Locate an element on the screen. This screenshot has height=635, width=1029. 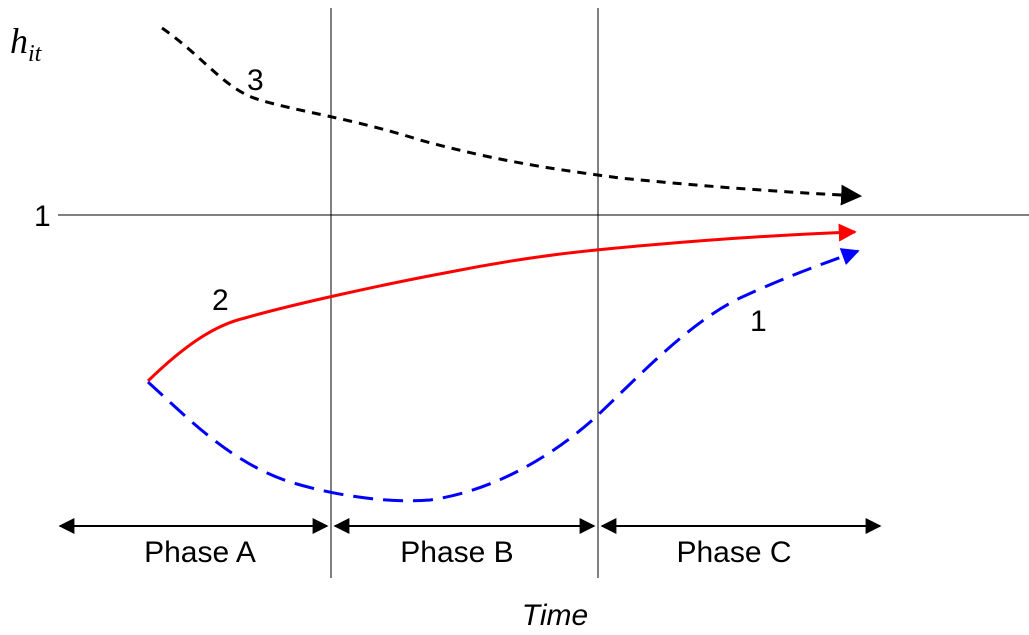
phase-c-label: Phase C is located at coordinates (733, 552).